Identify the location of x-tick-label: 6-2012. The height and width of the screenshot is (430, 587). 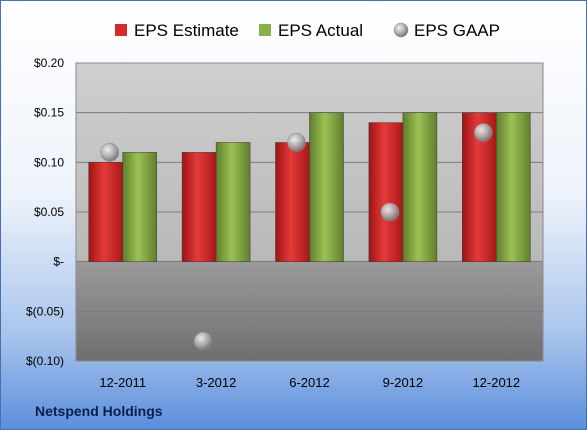
(309, 382).